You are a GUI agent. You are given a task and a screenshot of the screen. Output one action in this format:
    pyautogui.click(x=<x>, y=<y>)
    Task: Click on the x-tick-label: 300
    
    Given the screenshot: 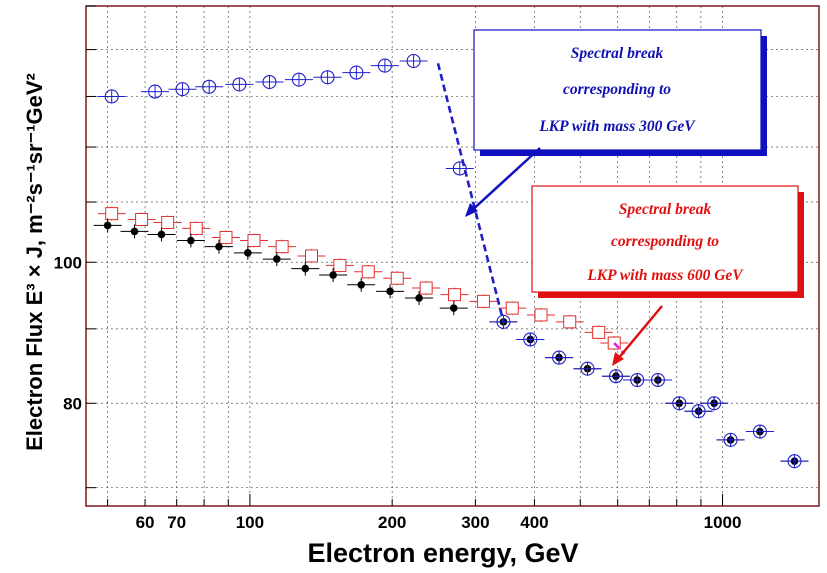 What is the action you would take?
    pyautogui.click(x=475, y=522)
    